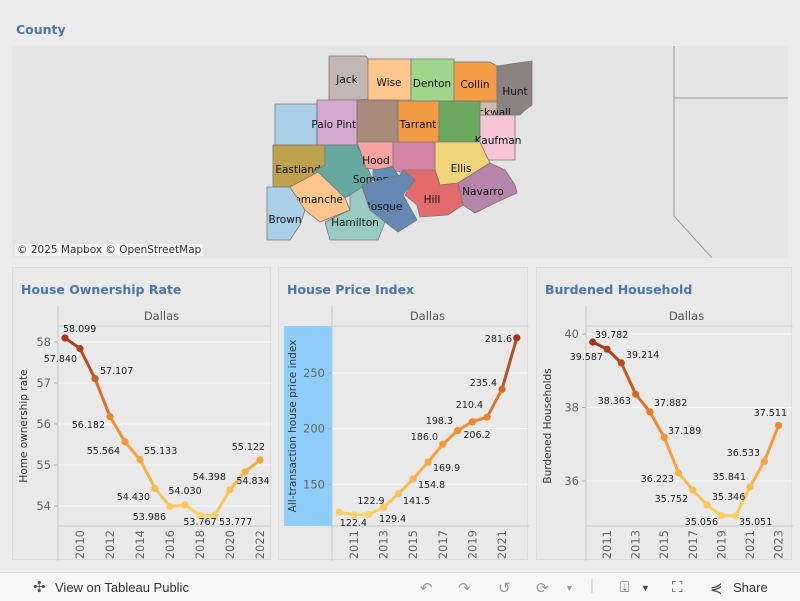 This screenshot has height=601, width=800. What do you see at coordinates (88, 425) in the screenshot?
I see `data-label: 56.182` at bounding box center [88, 425].